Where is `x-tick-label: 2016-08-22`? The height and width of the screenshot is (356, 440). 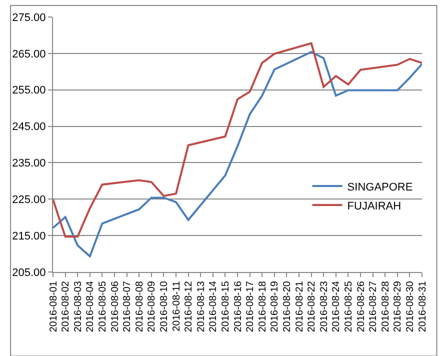
x-tick-label: 2016-08-22 is located at coordinates (312, 306).